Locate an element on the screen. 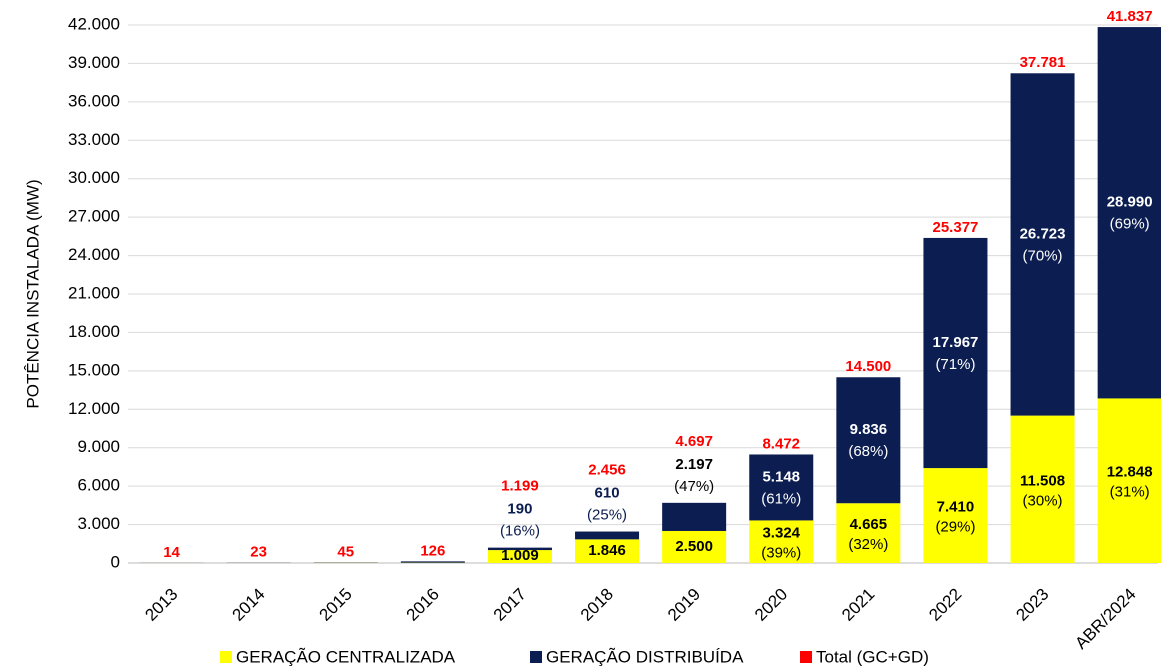 The image size is (1161, 669). x-tick-label: 2021 is located at coordinates (858, 605).